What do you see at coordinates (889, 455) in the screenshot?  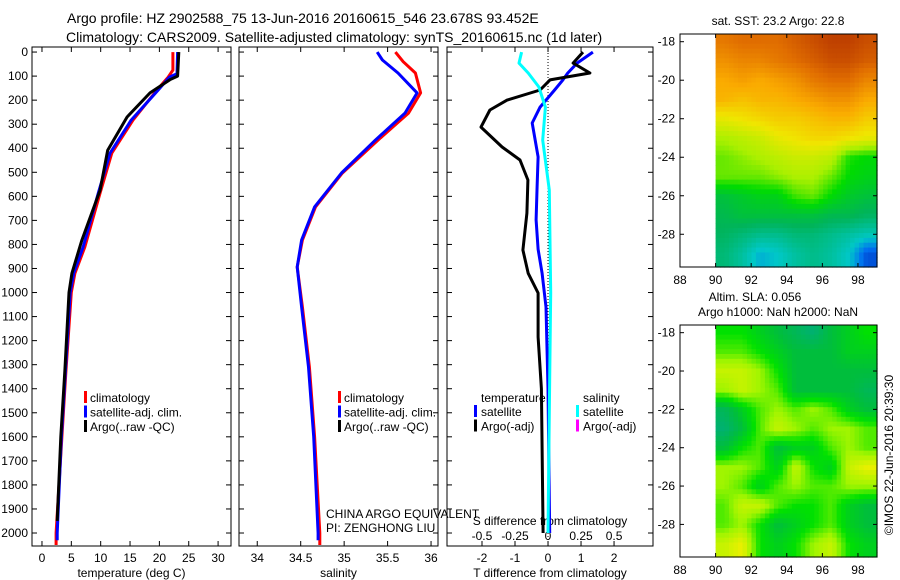 I see `imos-timestamp: ©IMOS 22-Jun-2016 20:39:30` at bounding box center [889, 455].